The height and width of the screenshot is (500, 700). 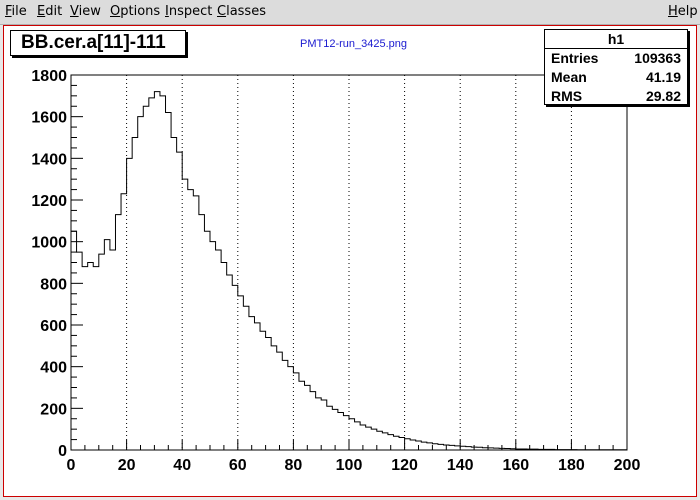 I want to click on menu-help: Help, so click(x=683, y=11).